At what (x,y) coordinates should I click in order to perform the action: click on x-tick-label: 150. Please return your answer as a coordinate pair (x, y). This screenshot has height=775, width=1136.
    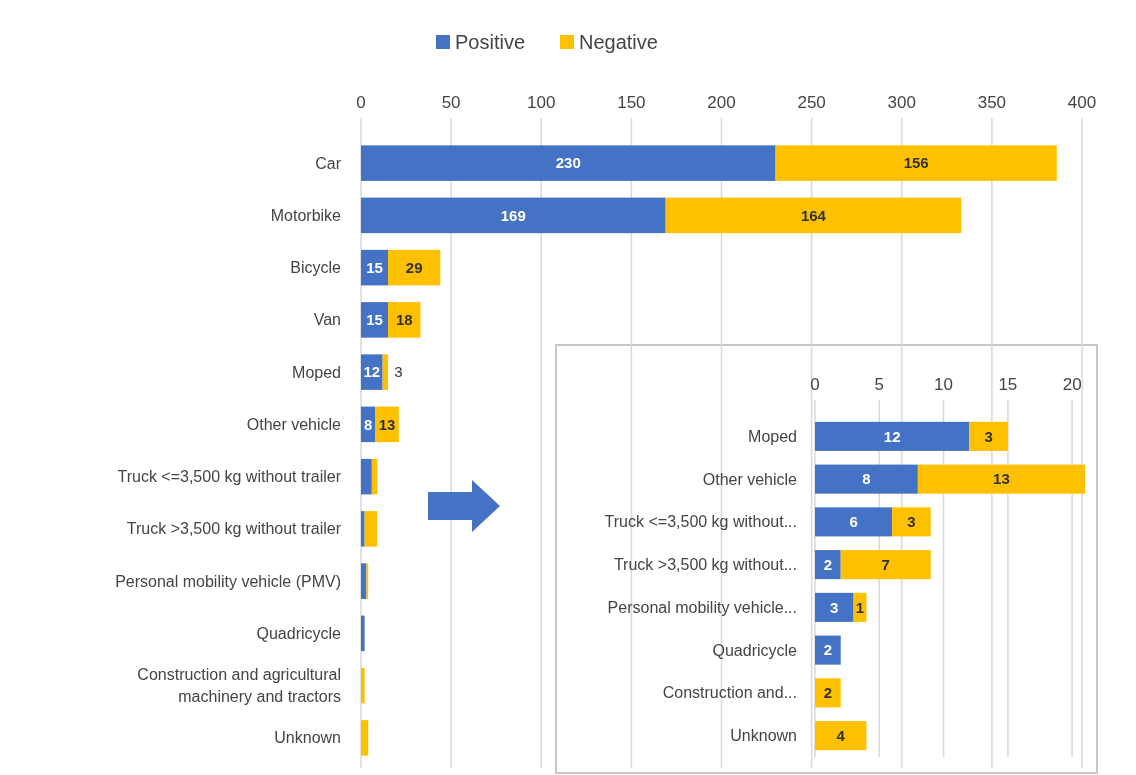
    Looking at the image, I should click on (631, 102).